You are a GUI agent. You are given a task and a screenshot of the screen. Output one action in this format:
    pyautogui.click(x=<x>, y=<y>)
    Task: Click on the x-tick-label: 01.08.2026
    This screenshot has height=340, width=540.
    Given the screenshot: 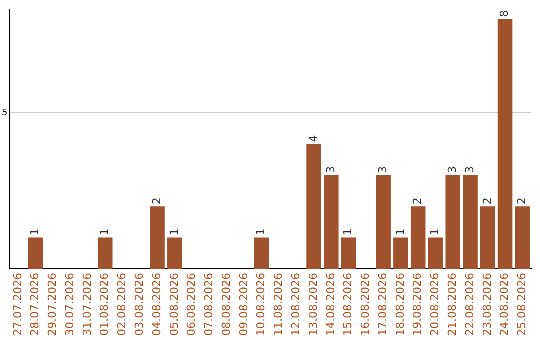 What is the action you would take?
    pyautogui.click(x=105, y=304)
    